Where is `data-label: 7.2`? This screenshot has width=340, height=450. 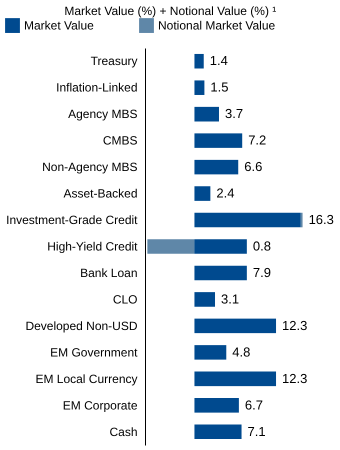
data-label: 7.2 is located at coordinates (257, 140).